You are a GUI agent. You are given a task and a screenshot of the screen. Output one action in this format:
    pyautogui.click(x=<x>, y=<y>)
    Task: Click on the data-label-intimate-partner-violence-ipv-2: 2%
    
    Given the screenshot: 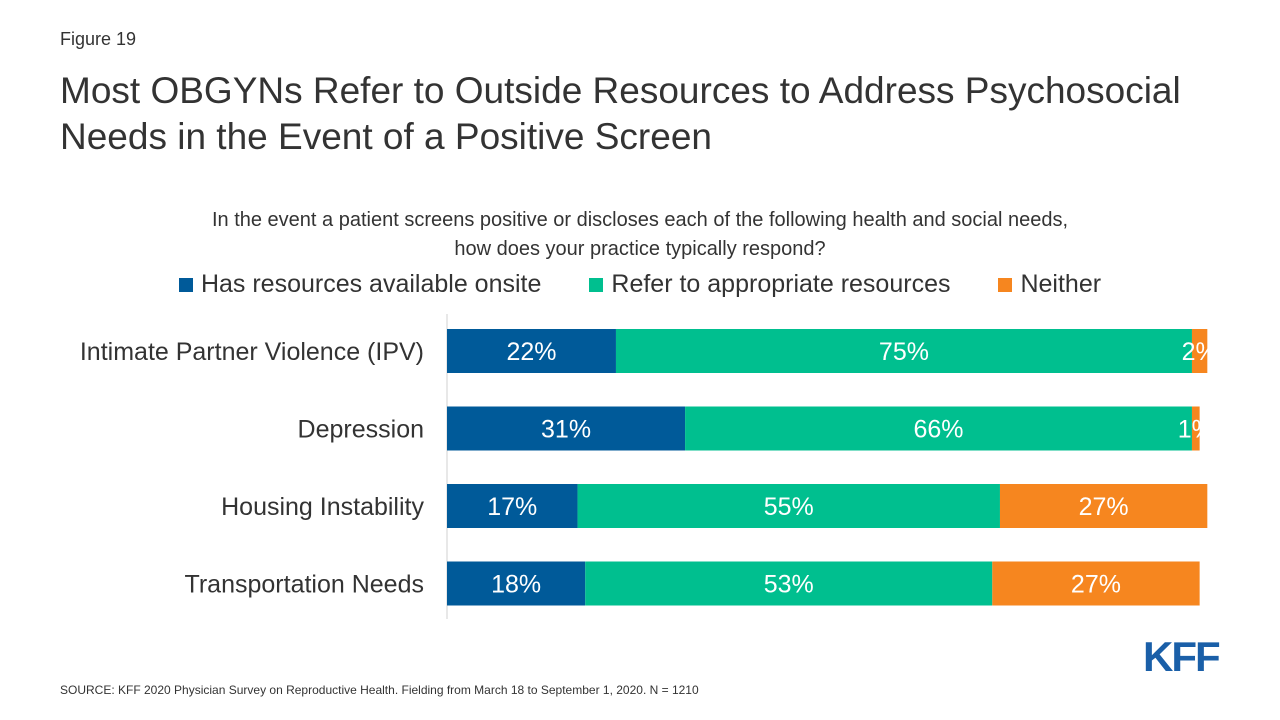 What is the action you would take?
    pyautogui.click(x=1200, y=352)
    